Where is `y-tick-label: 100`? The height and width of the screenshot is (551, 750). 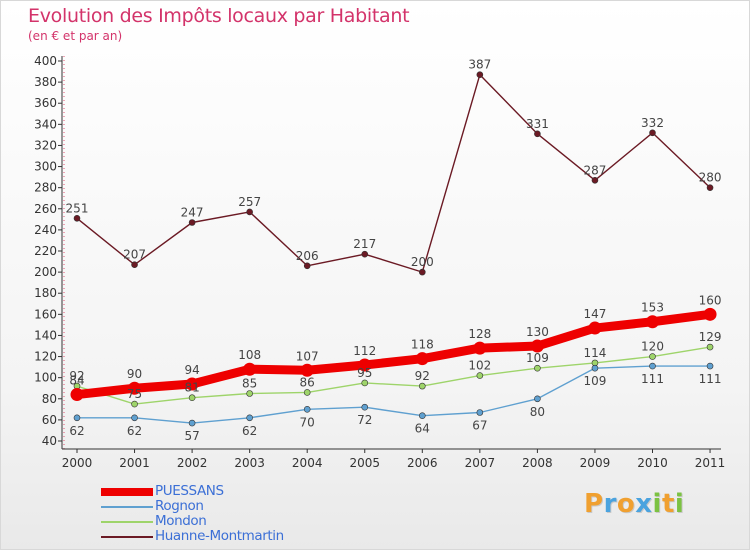 y-tick-label: 100 is located at coordinates (45, 378).